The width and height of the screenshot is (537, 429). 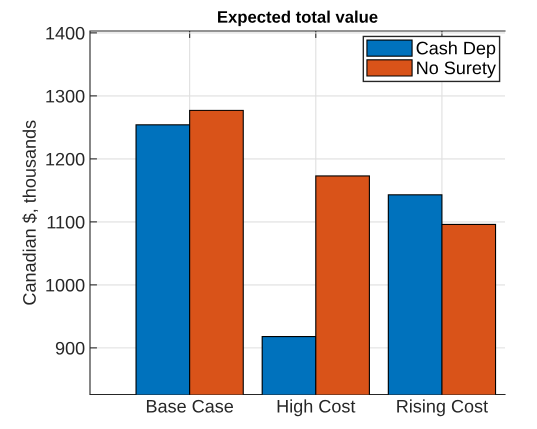 What do you see at coordinates (70, 348) in the screenshot?
I see `y-tick-label: 900` at bounding box center [70, 348].